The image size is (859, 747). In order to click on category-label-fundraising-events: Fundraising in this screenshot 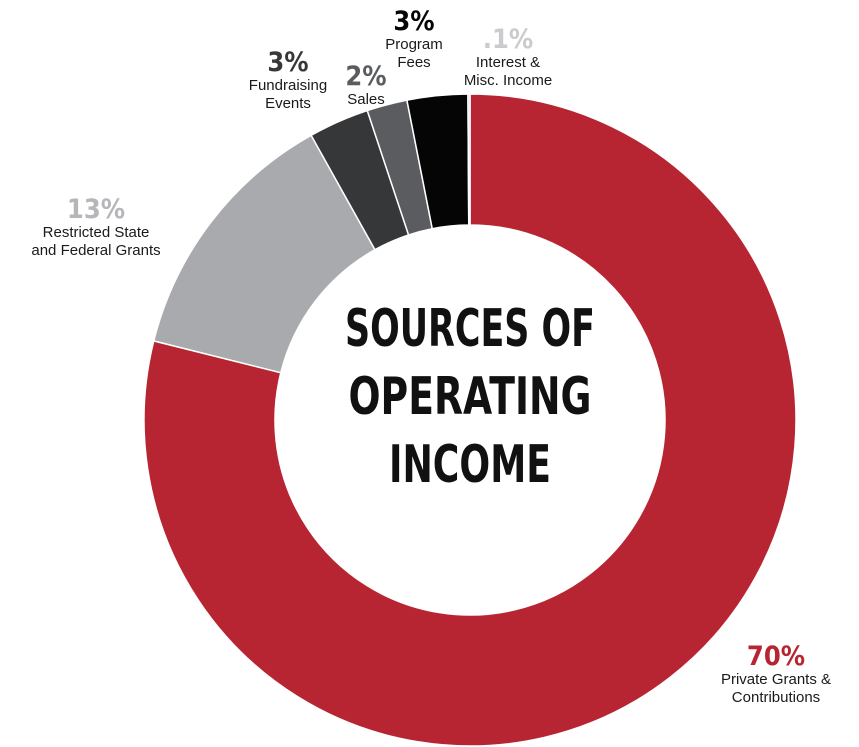, I will do `click(288, 85)`.